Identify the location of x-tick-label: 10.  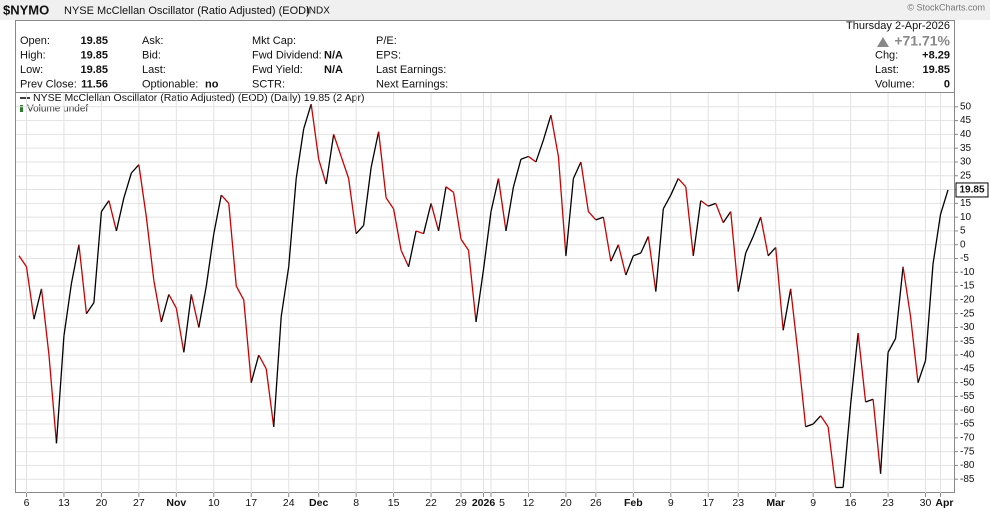
(214, 503).